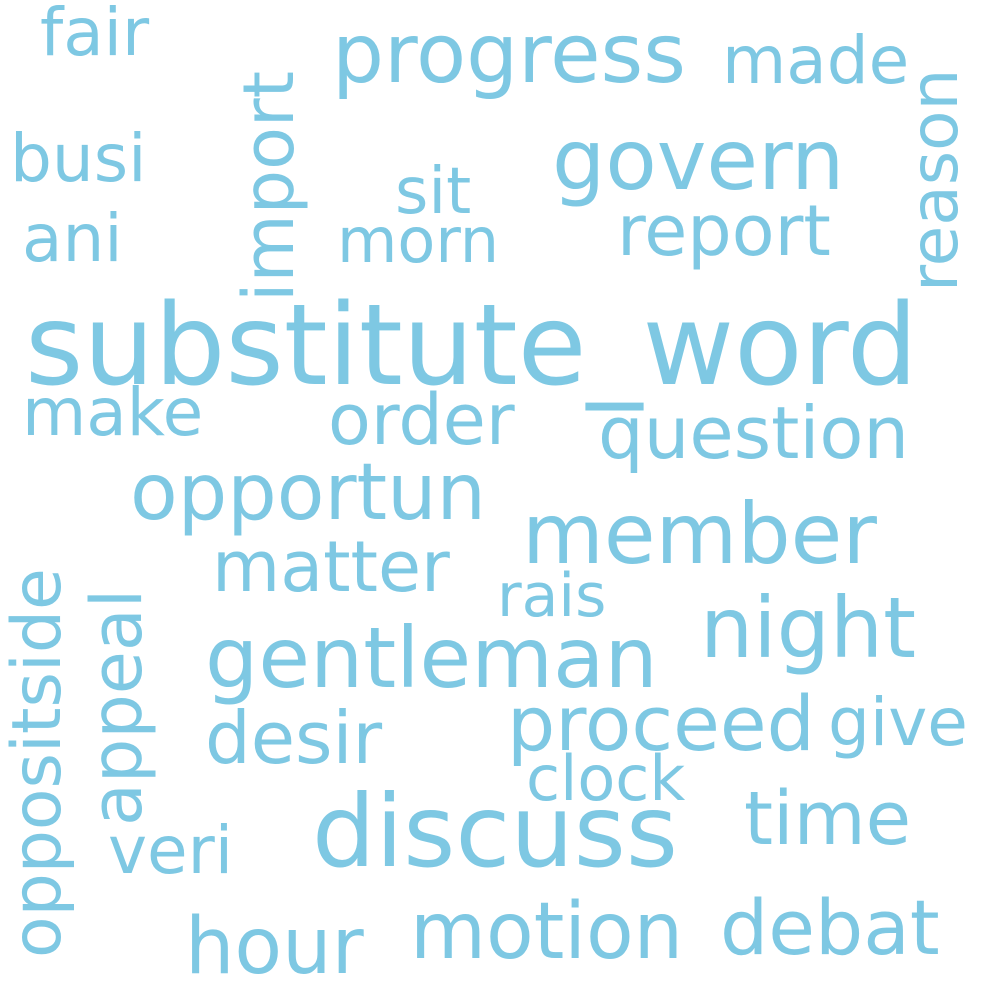 The height and width of the screenshot is (1000, 1000). Describe the element at coordinates (509, 54) in the screenshot. I see `word-progress: progress` at that location.